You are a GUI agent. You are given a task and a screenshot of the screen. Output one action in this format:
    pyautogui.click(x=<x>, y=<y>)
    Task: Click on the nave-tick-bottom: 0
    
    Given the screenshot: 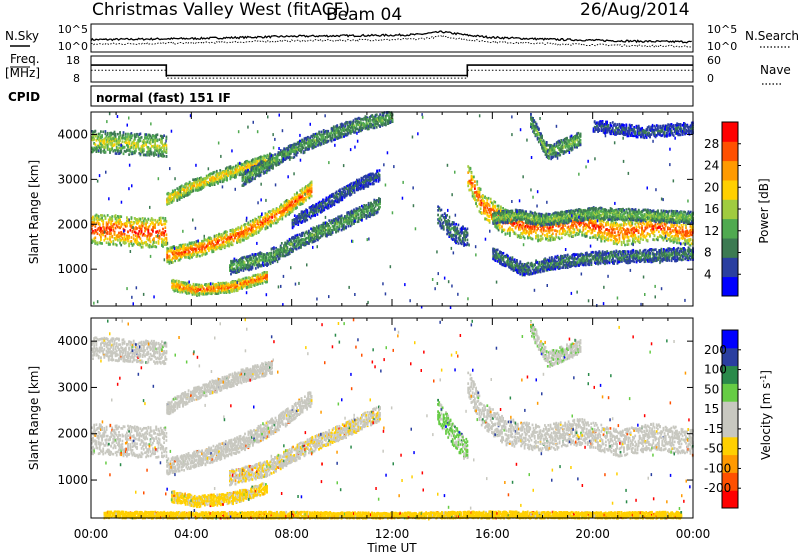 What is the action you would take?
    pyautogui.click(x=710, y=78)
    